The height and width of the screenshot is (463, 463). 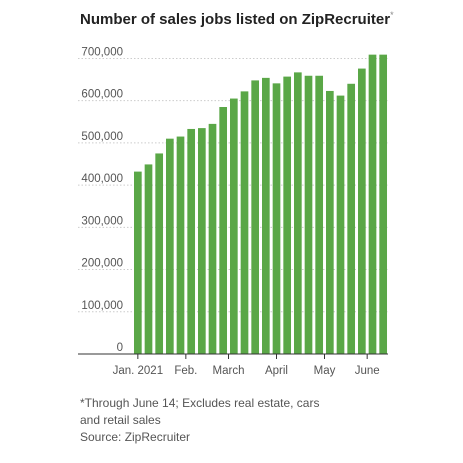 I want to click on x-tick-label: March, so click(x=229, y=371).